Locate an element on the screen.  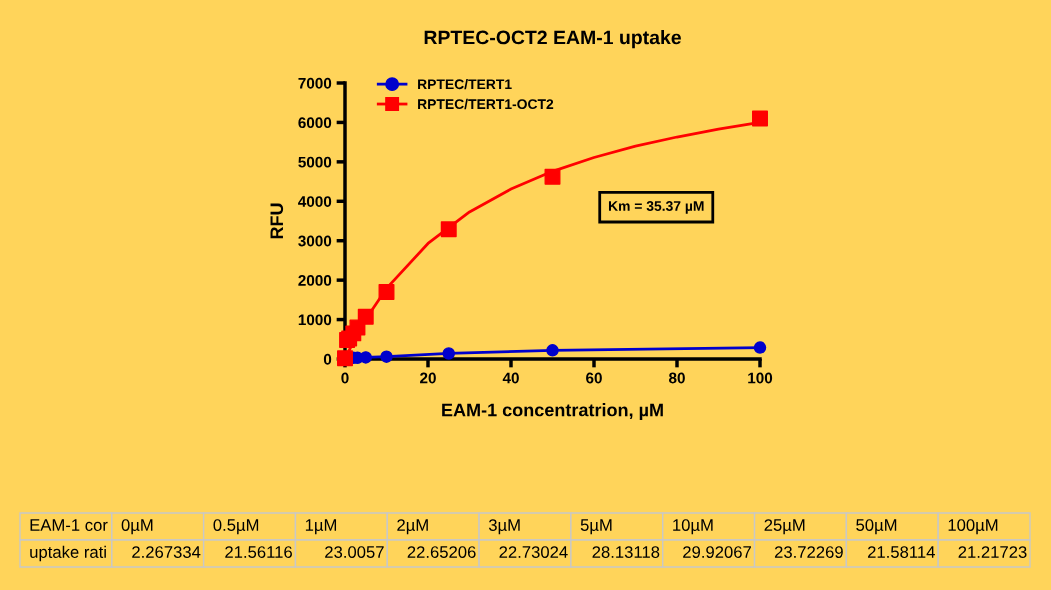
text: 100µM is located at coordinates (973, 527).